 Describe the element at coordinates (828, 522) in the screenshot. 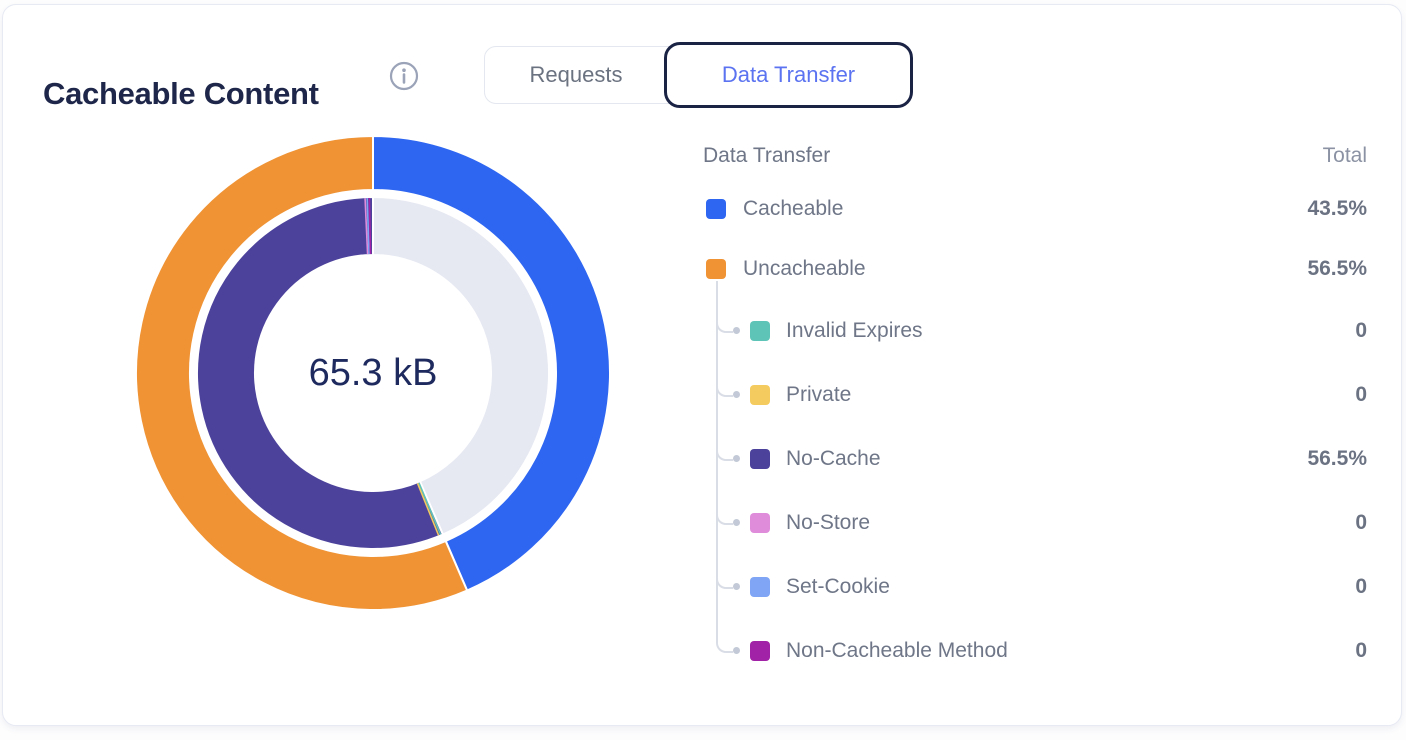

I see `legend-label: No-Store` at that location.